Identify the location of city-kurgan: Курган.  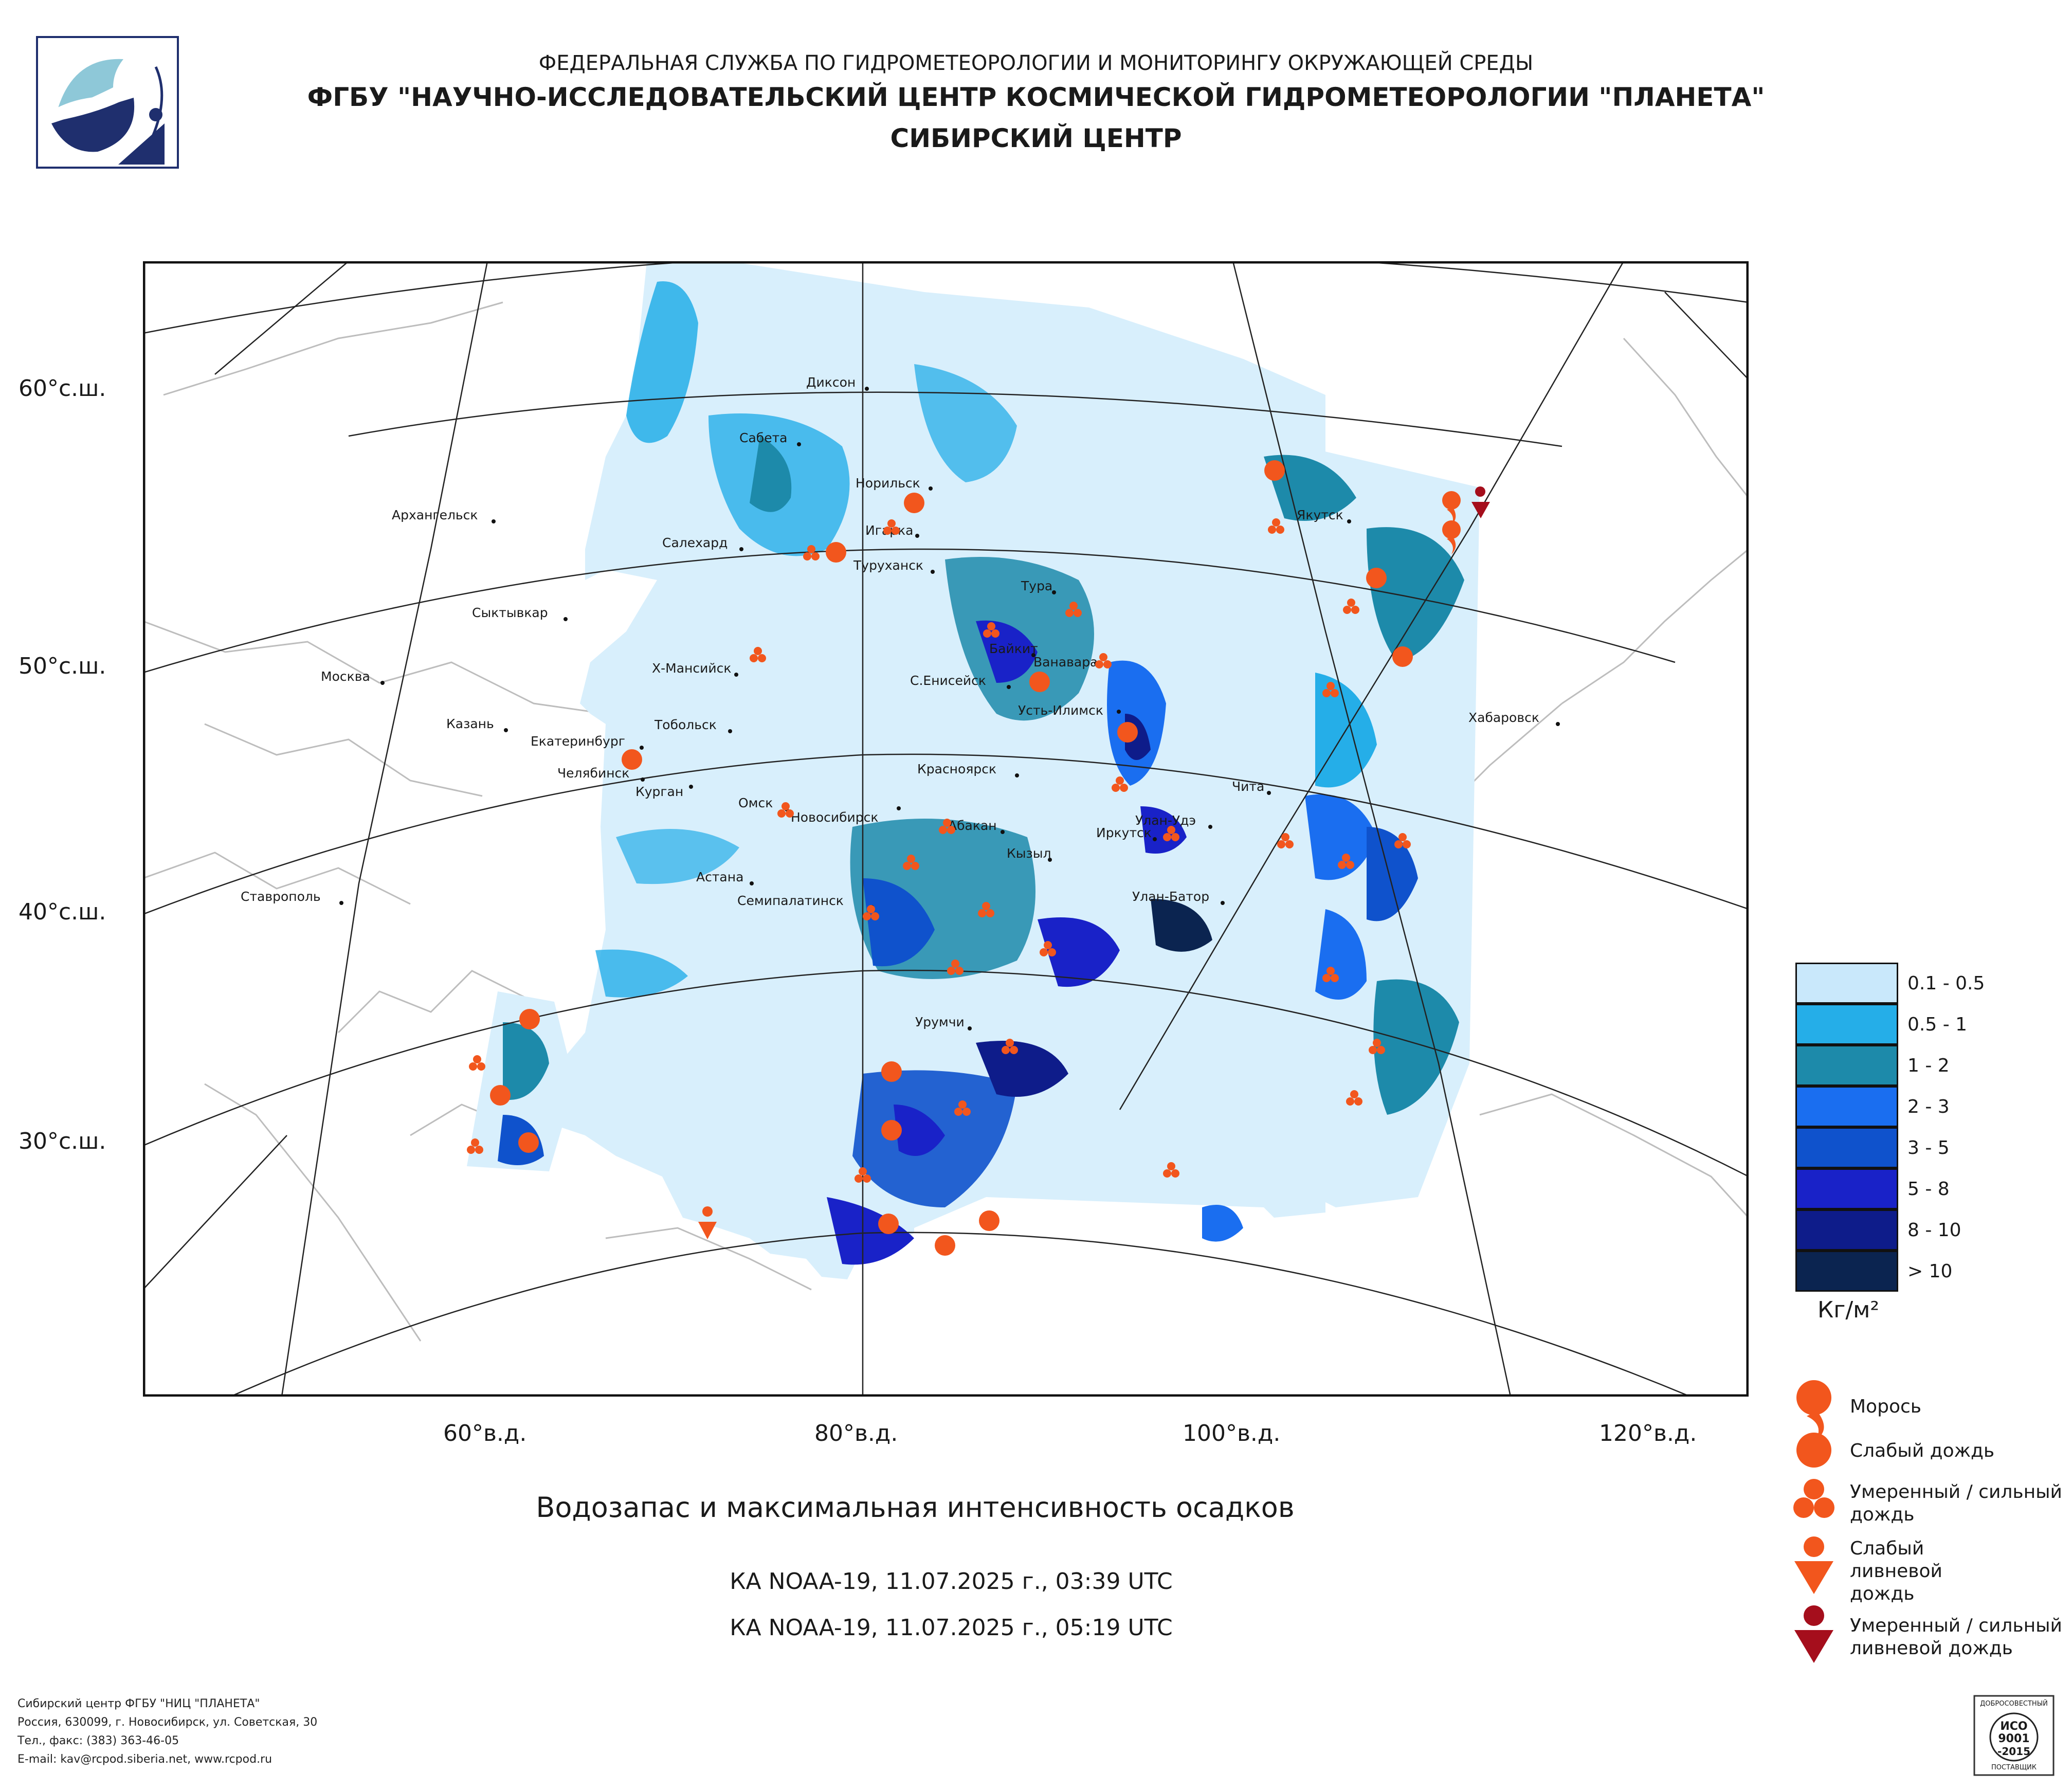
(664, 791).